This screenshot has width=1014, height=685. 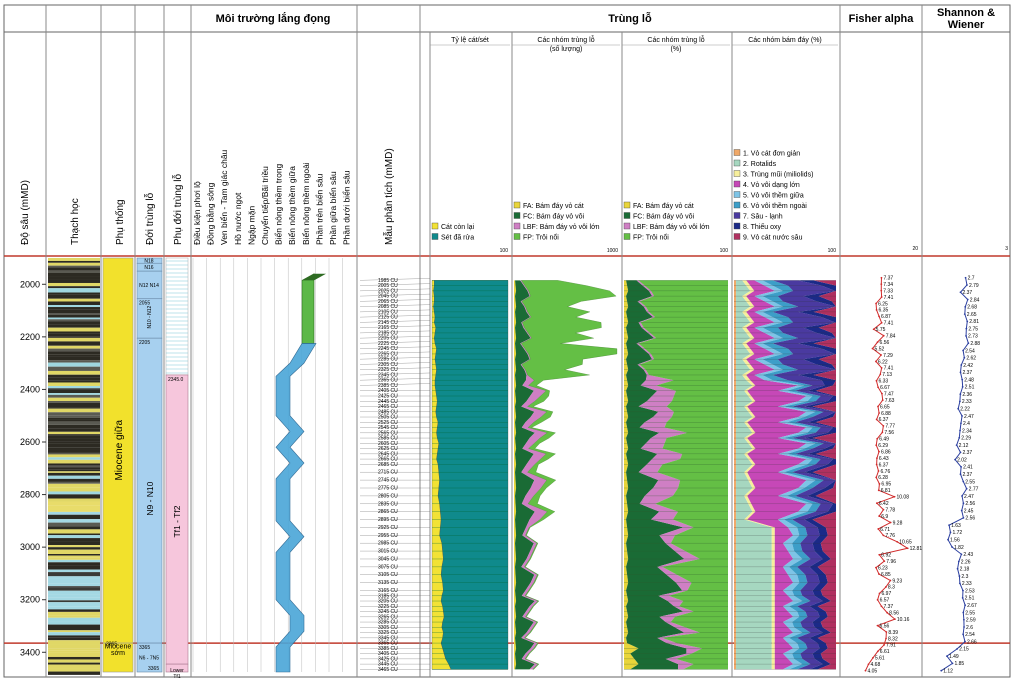 What do you see at coordinates (388, 628) in the screenshot?
I see `sample-label: 3305 CU` at bounding box center [388, 628].